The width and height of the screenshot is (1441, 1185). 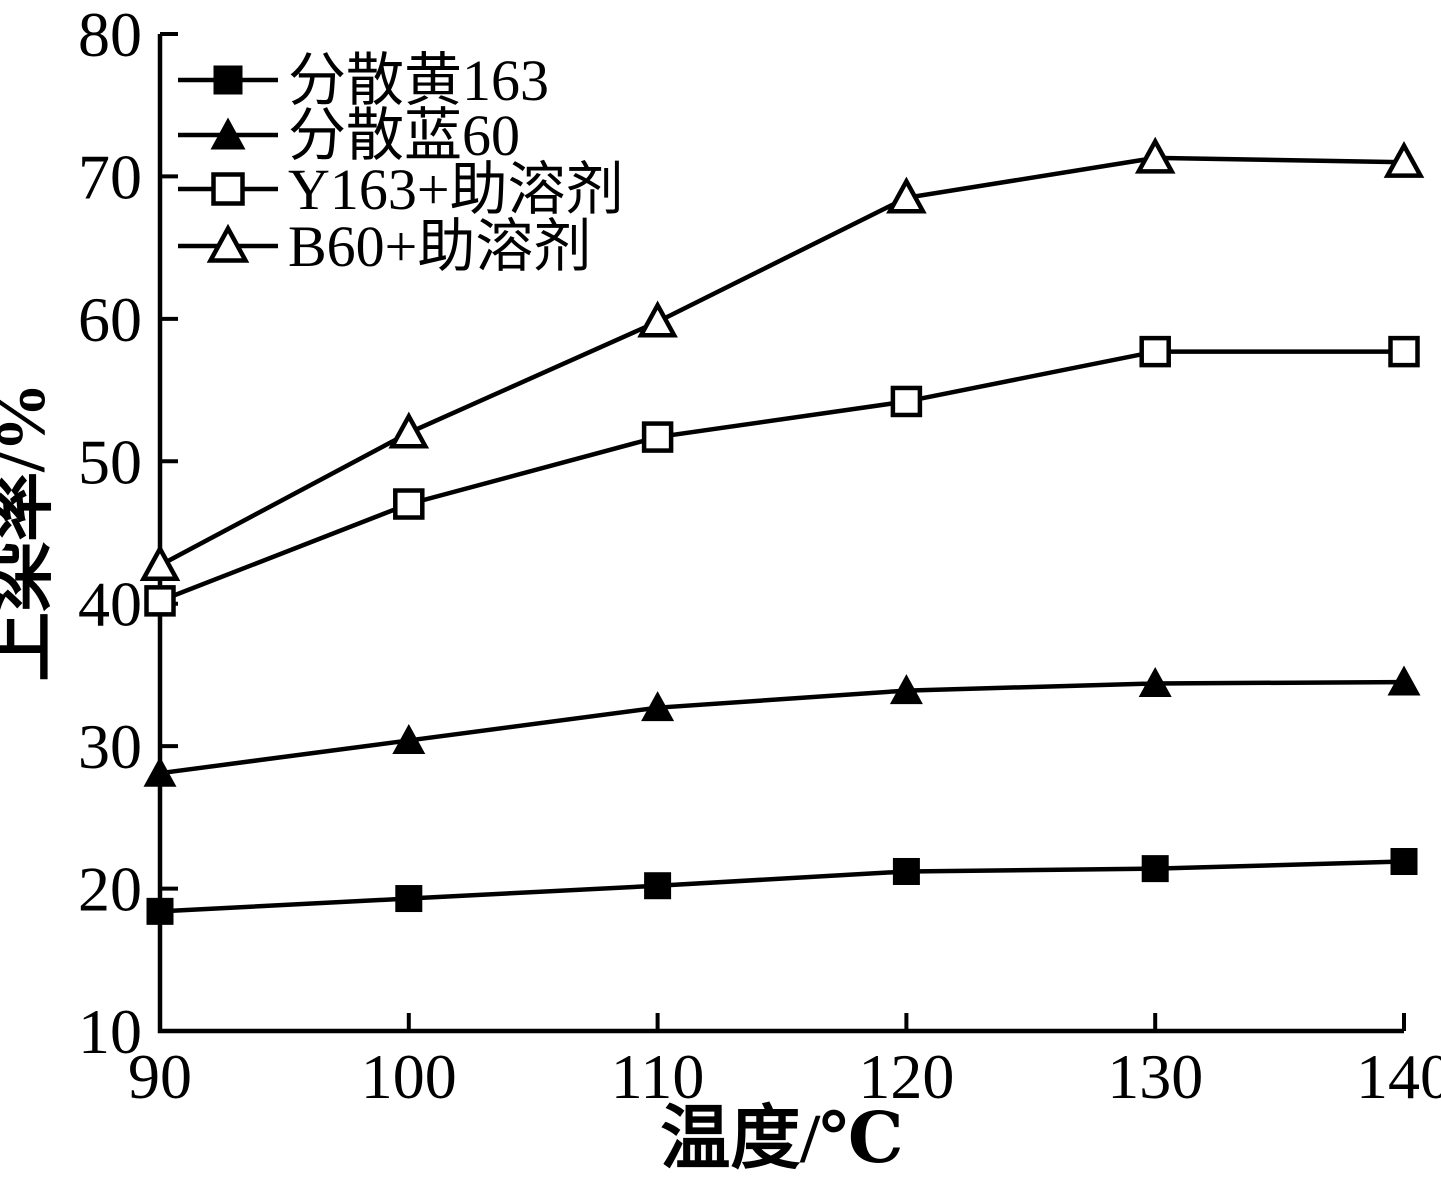 What do you see at coordinates (658, 1076) in the screenshot?
I see `x-axis-tick-label: 110` at bounding box center [658, 1076].